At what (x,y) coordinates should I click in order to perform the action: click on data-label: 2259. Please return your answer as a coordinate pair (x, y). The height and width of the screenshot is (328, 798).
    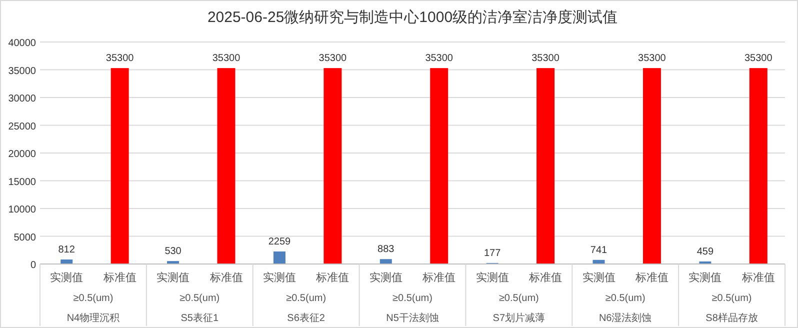
    Looking at the image, I should click on (280, 242).